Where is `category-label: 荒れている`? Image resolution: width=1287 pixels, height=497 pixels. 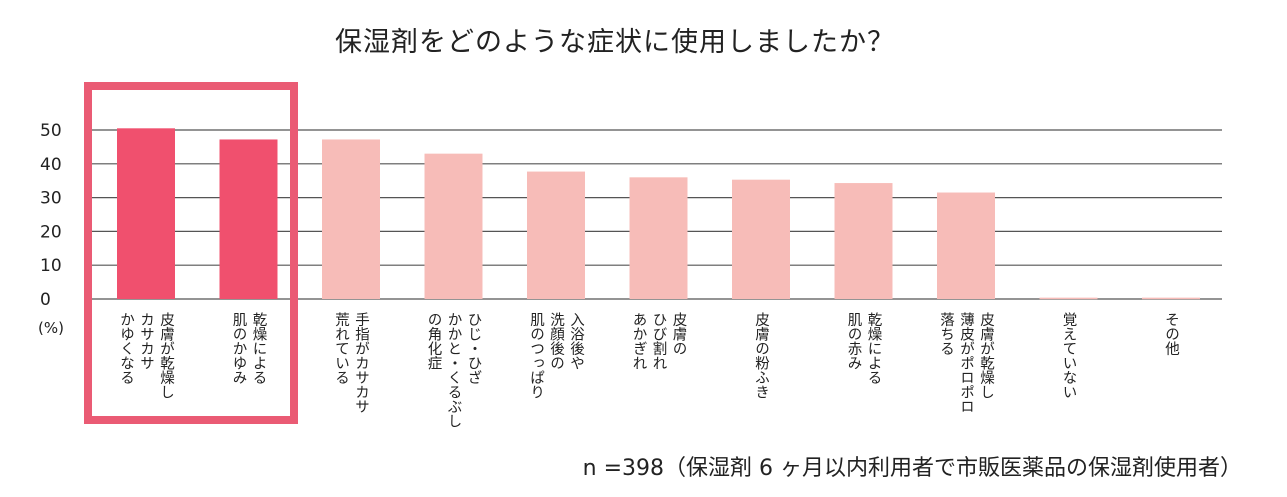
category-label: 荒れている is located at coordinates (341, 348).